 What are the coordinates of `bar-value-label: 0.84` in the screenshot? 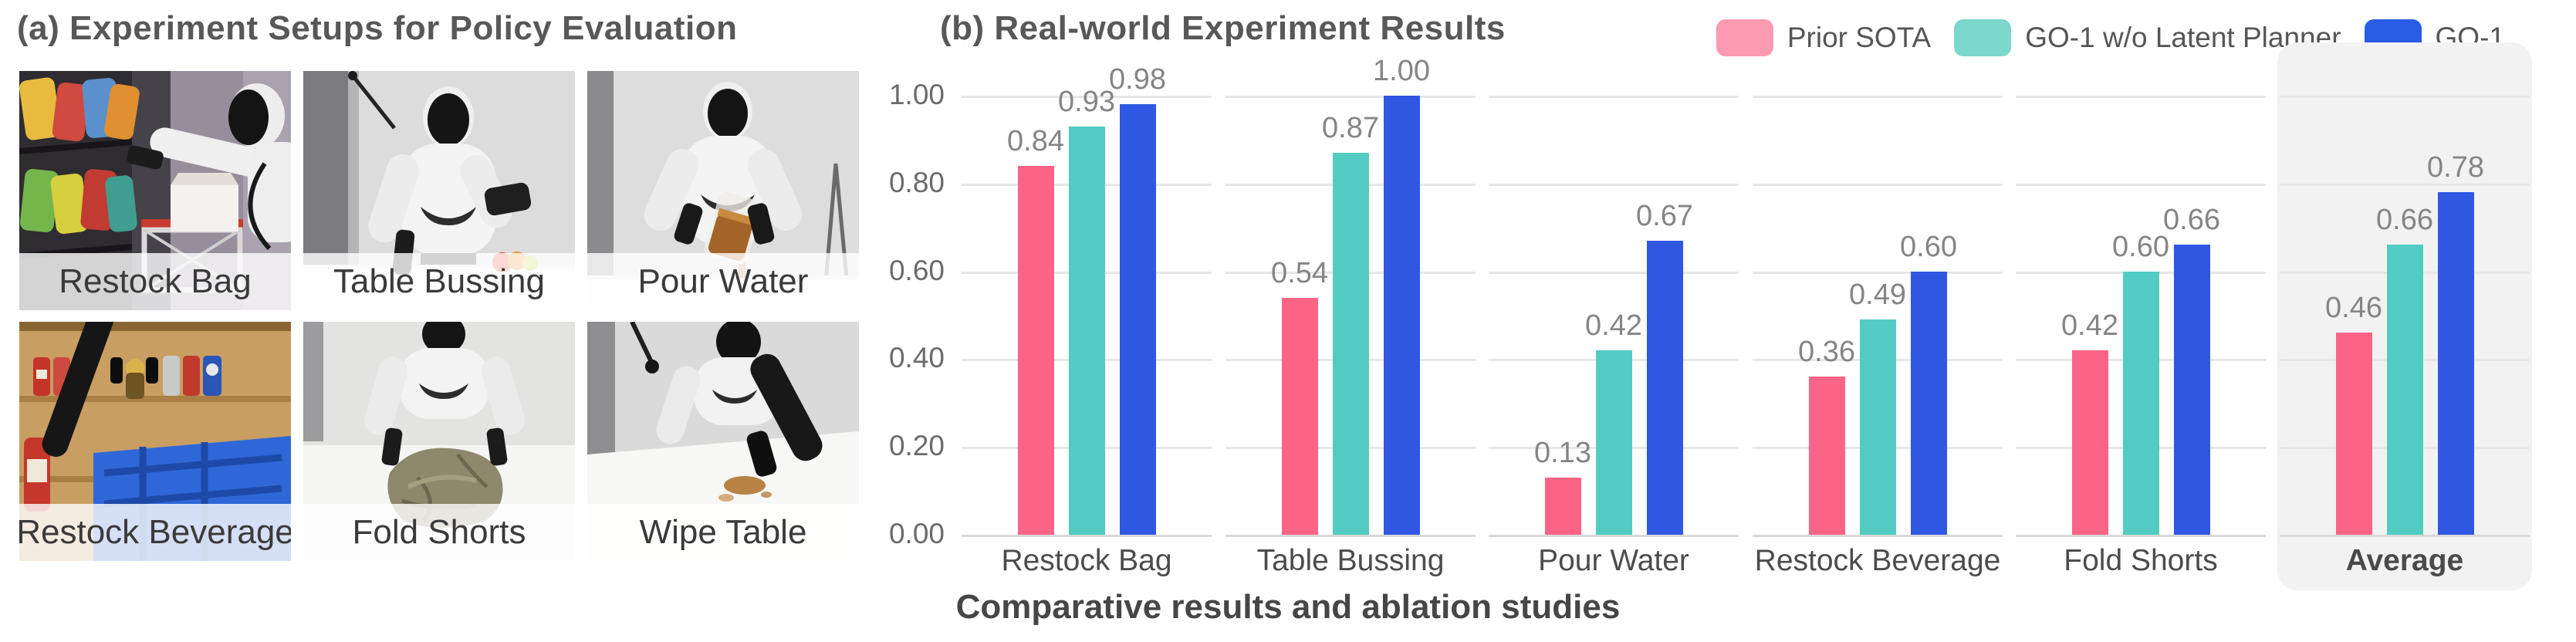 It's located at (1035, 141).